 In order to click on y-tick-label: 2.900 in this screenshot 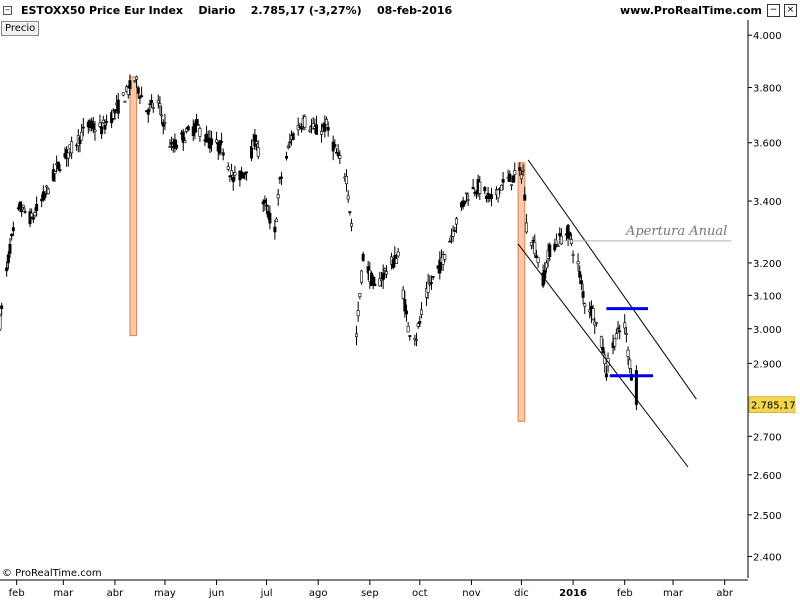, I will do `click(767, 364)`.